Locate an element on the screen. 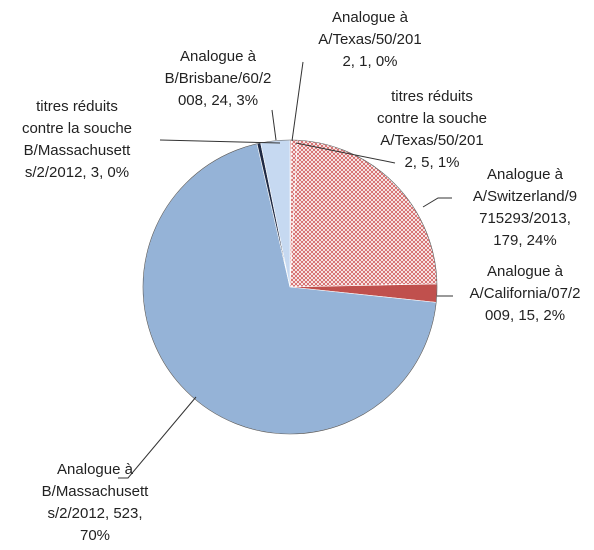 The width and height of the screenshot is (594, 550). data-label: 179, 24% is located at coordinates (524, 240).